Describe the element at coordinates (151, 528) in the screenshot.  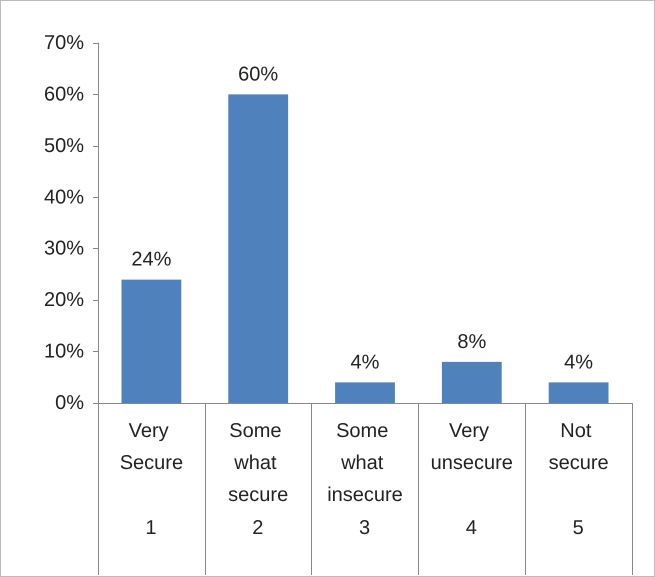
I see `text: 1` at that location.